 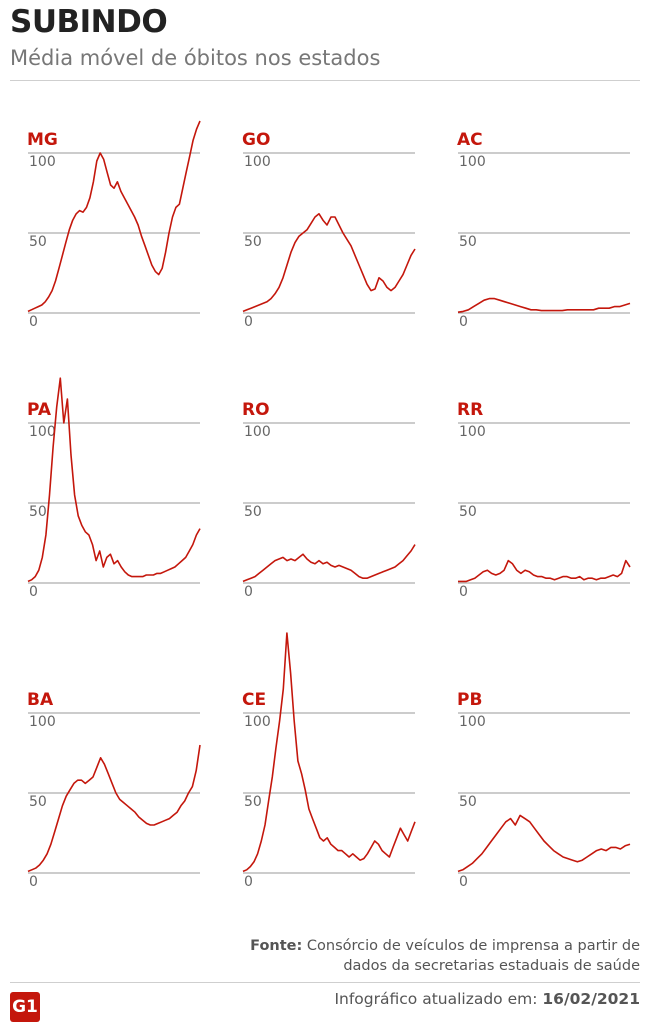 I want to click on tick-label-go-100: 100, so click(x=257, y=162).